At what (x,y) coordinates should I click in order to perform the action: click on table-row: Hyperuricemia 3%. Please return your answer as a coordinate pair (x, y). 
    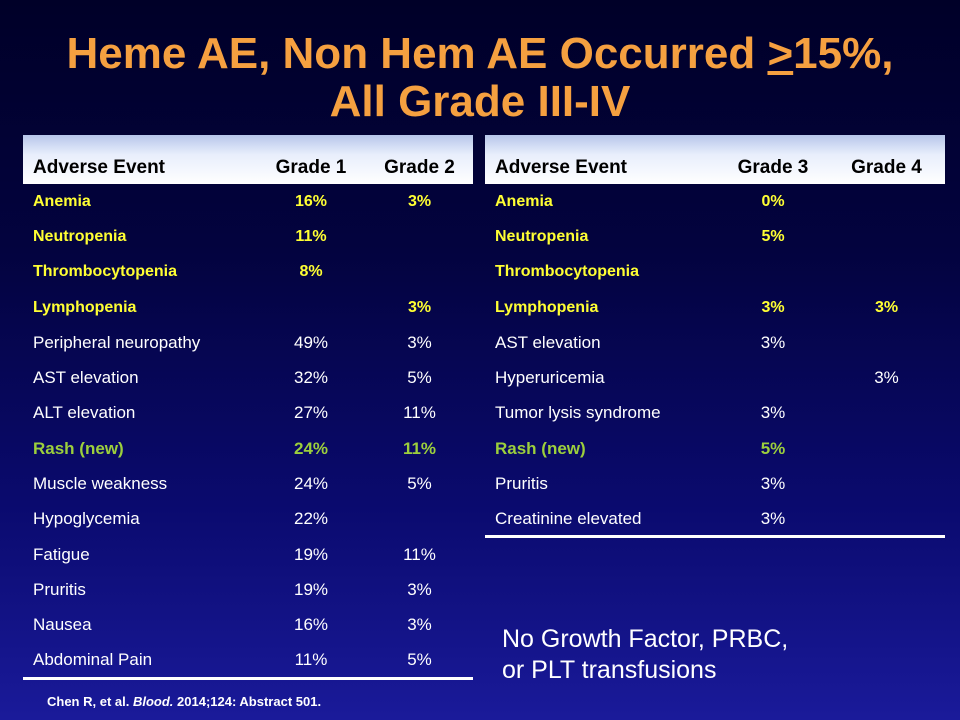
    Looking at the image, I should click on (715, 377).